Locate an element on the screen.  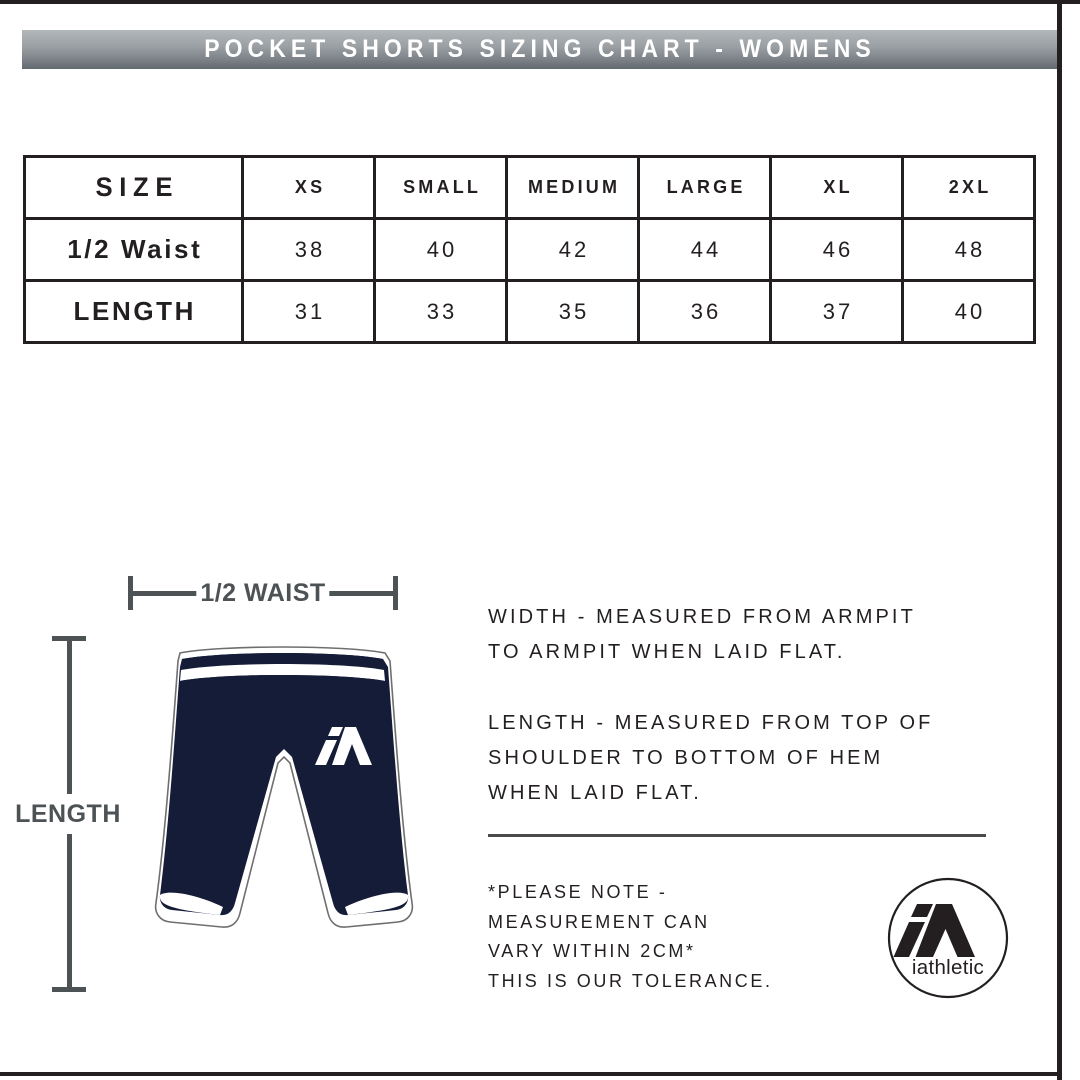
table-header-size: SIZE is located at coordinates (133, 187).